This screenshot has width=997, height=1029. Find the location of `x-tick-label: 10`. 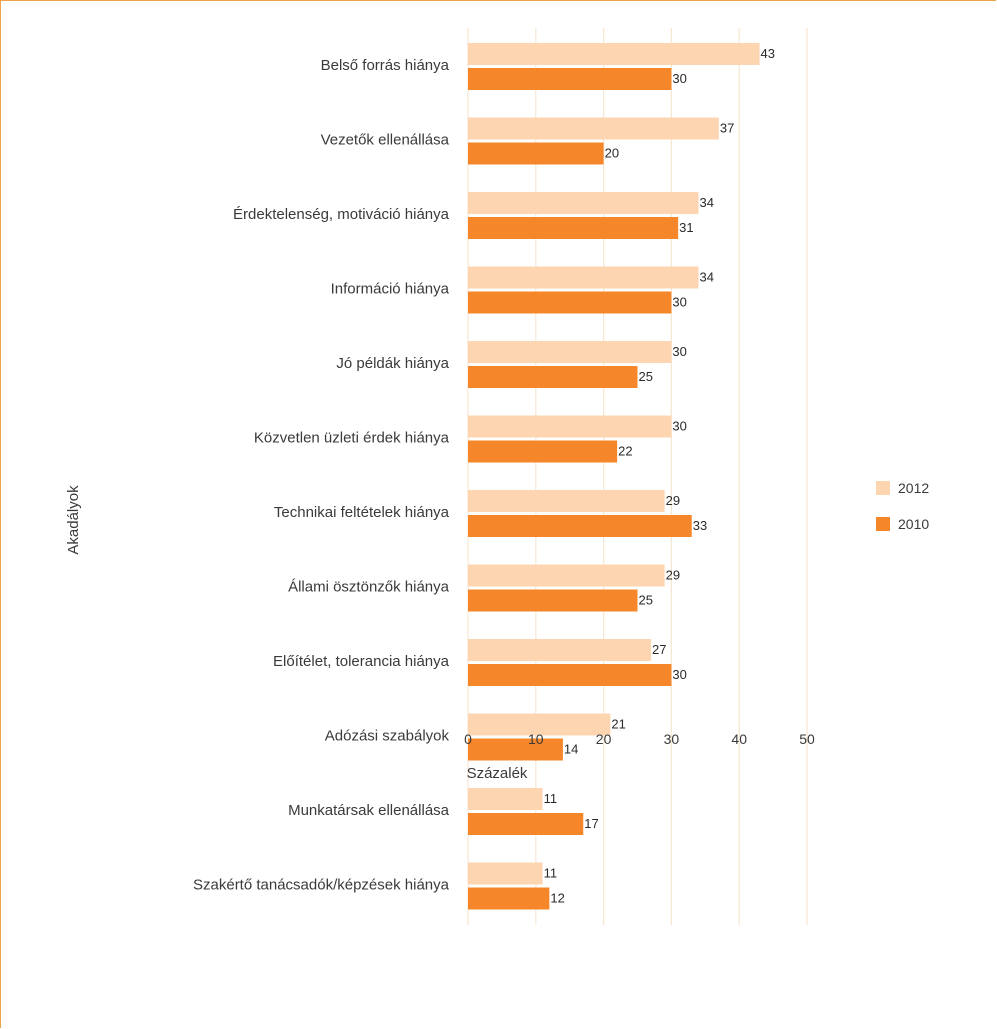

x-tick-label: 10 is located at coordinates (536, 739).